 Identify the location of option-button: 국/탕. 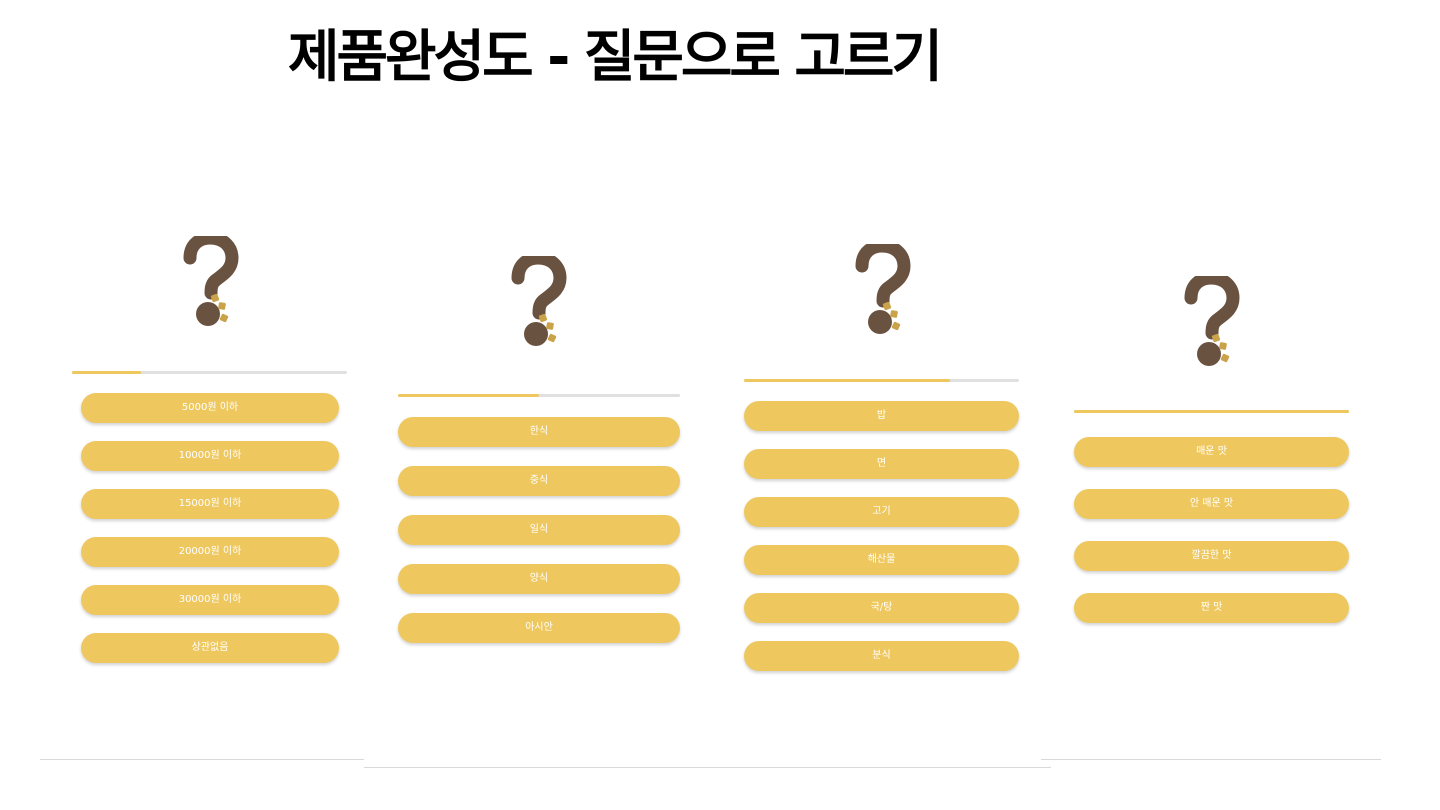
(881, 608).